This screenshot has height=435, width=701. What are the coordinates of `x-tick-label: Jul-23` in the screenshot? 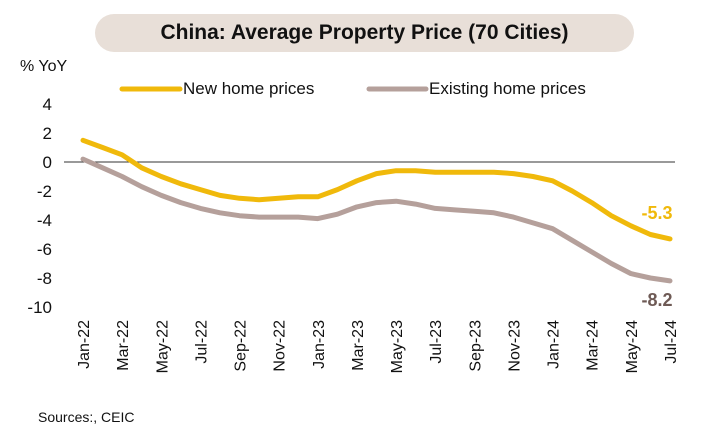 It's located at (436, 342).